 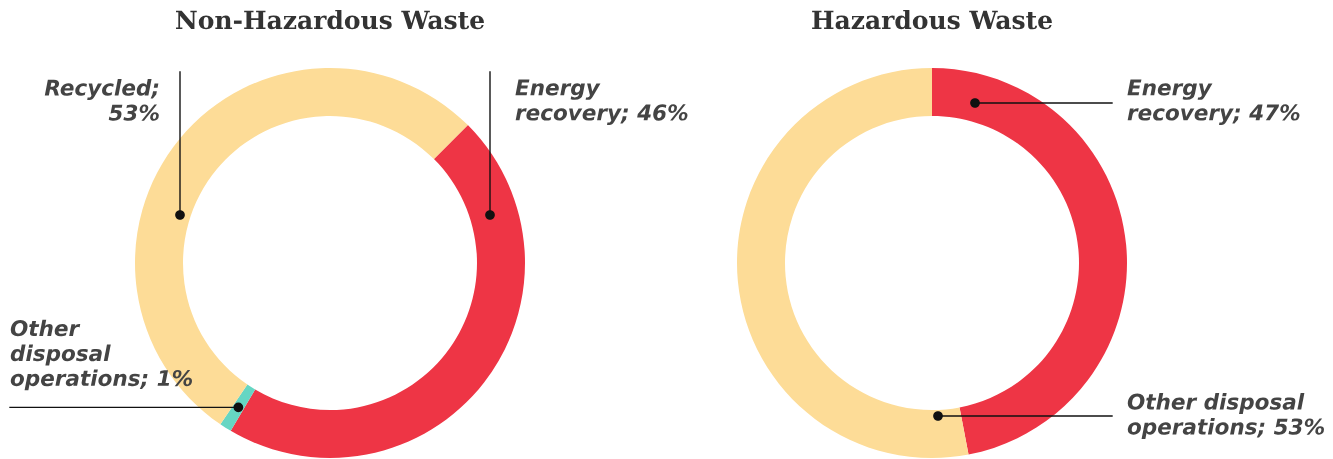 What do you see at coordinates (330, 19) in the screenshot?
I see `chart-title: Non-Hazardous Waste` at bounding box center [330, 19].